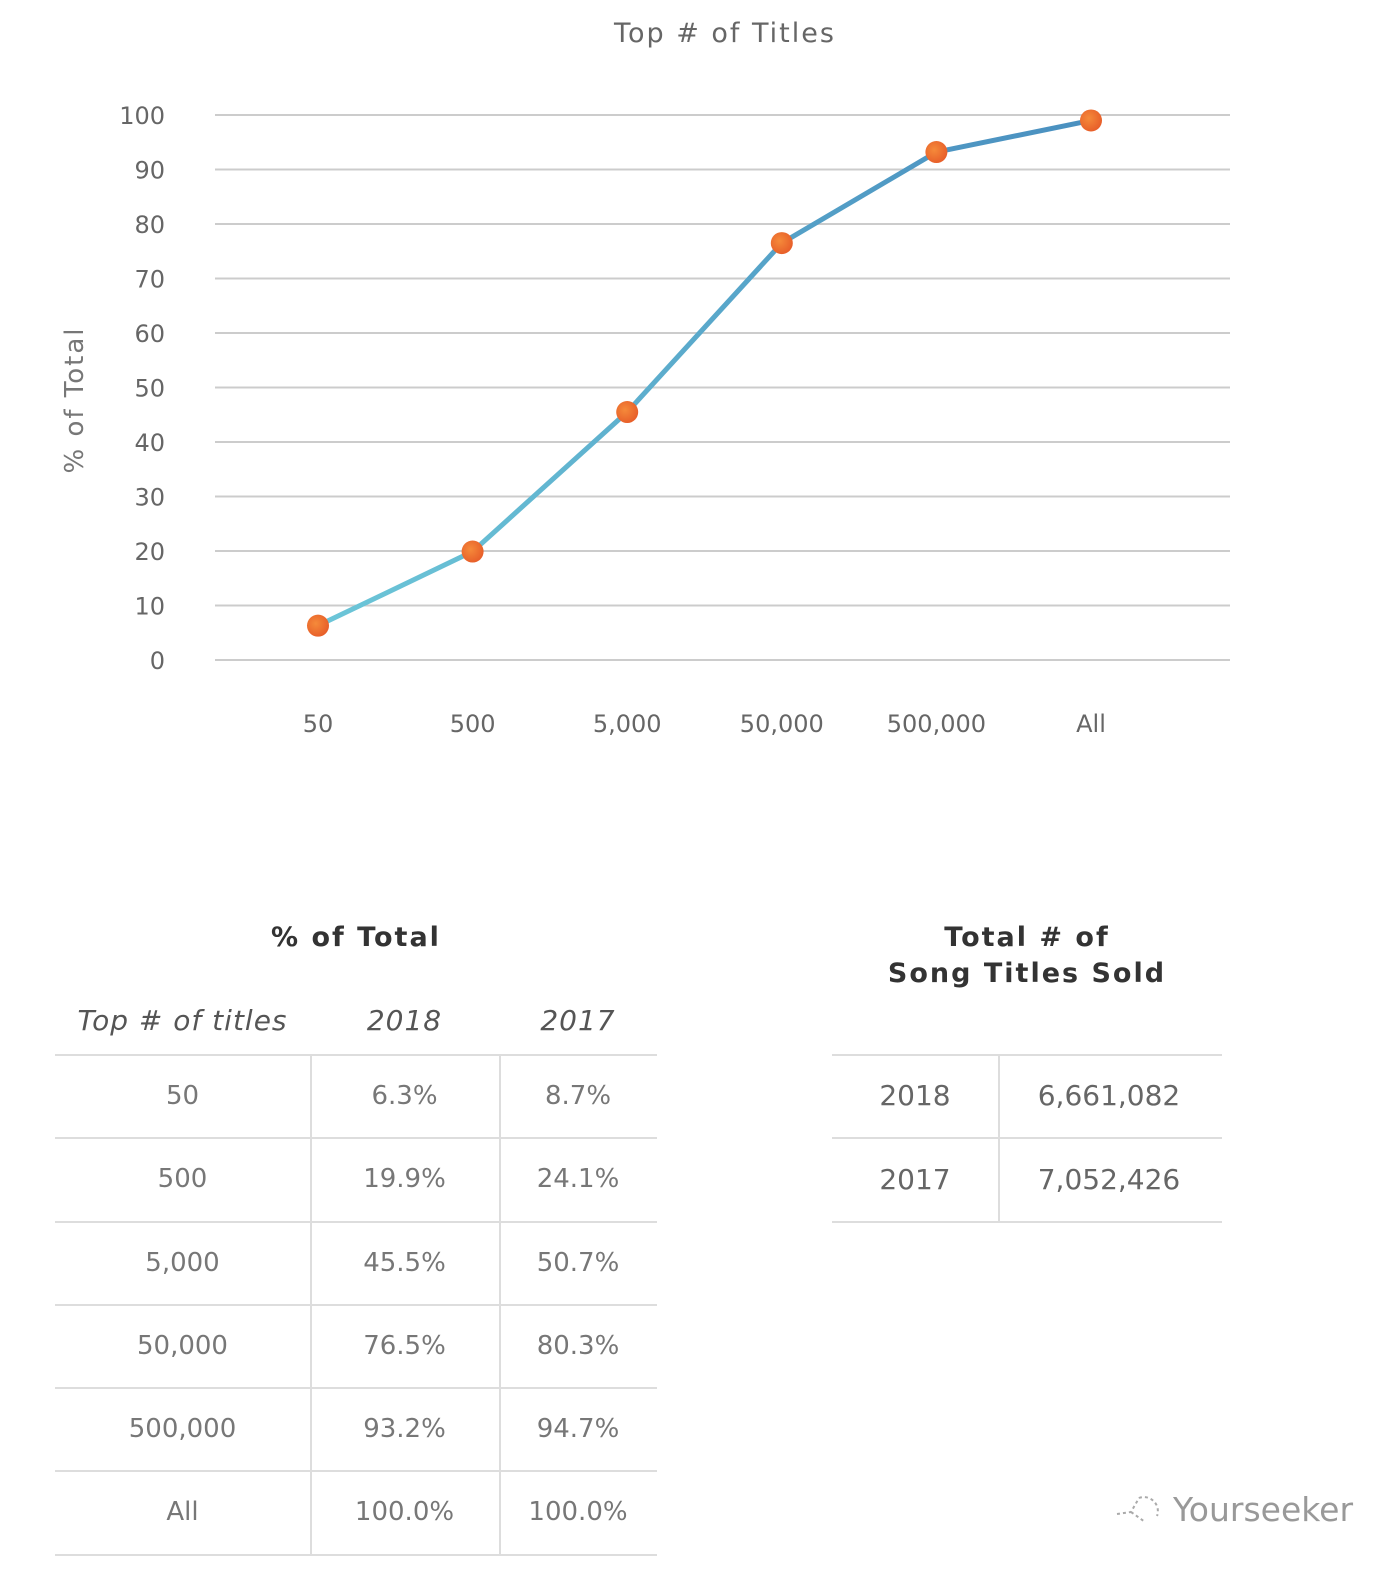 The width and height of the screenshot is (1400, 1580). I want to click on table-cell: 93.2%, so click(404, 1428).